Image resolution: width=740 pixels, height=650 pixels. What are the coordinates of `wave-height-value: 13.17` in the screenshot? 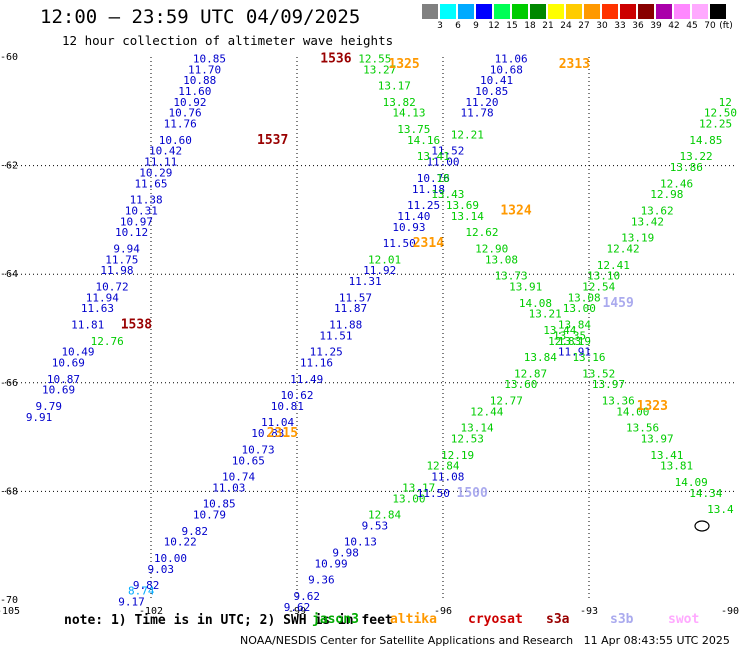 It's located at (418, 487).